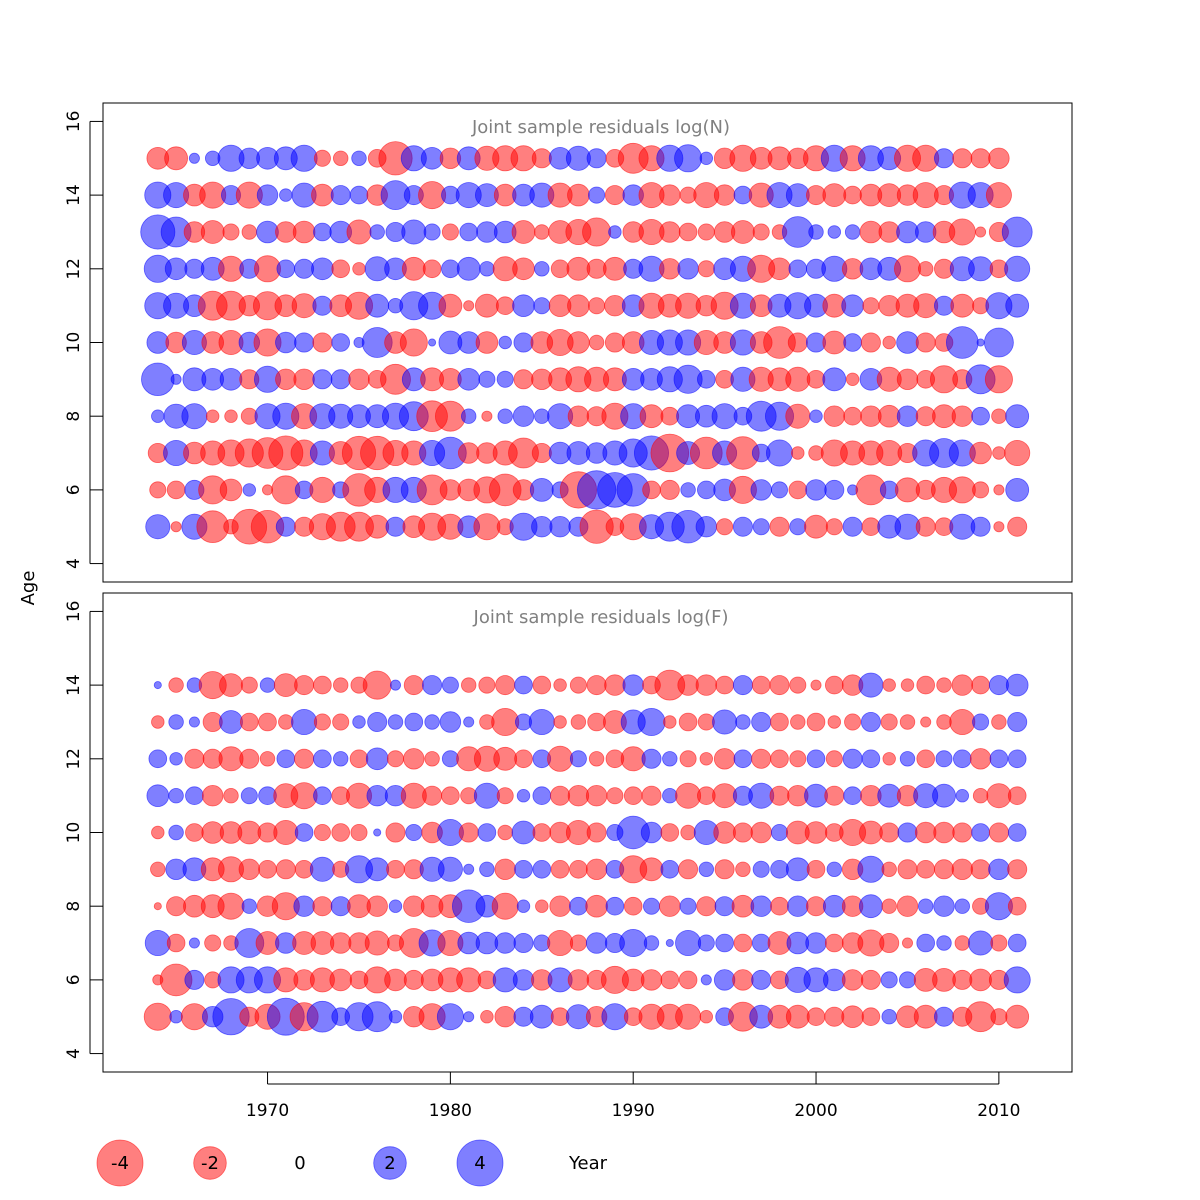 The image size is (1200, 1200). Describe the element at coordinates (633, 1096) in the screenshot. I see `x-axis: 1970 1980 1990 2000 2010` at that location.